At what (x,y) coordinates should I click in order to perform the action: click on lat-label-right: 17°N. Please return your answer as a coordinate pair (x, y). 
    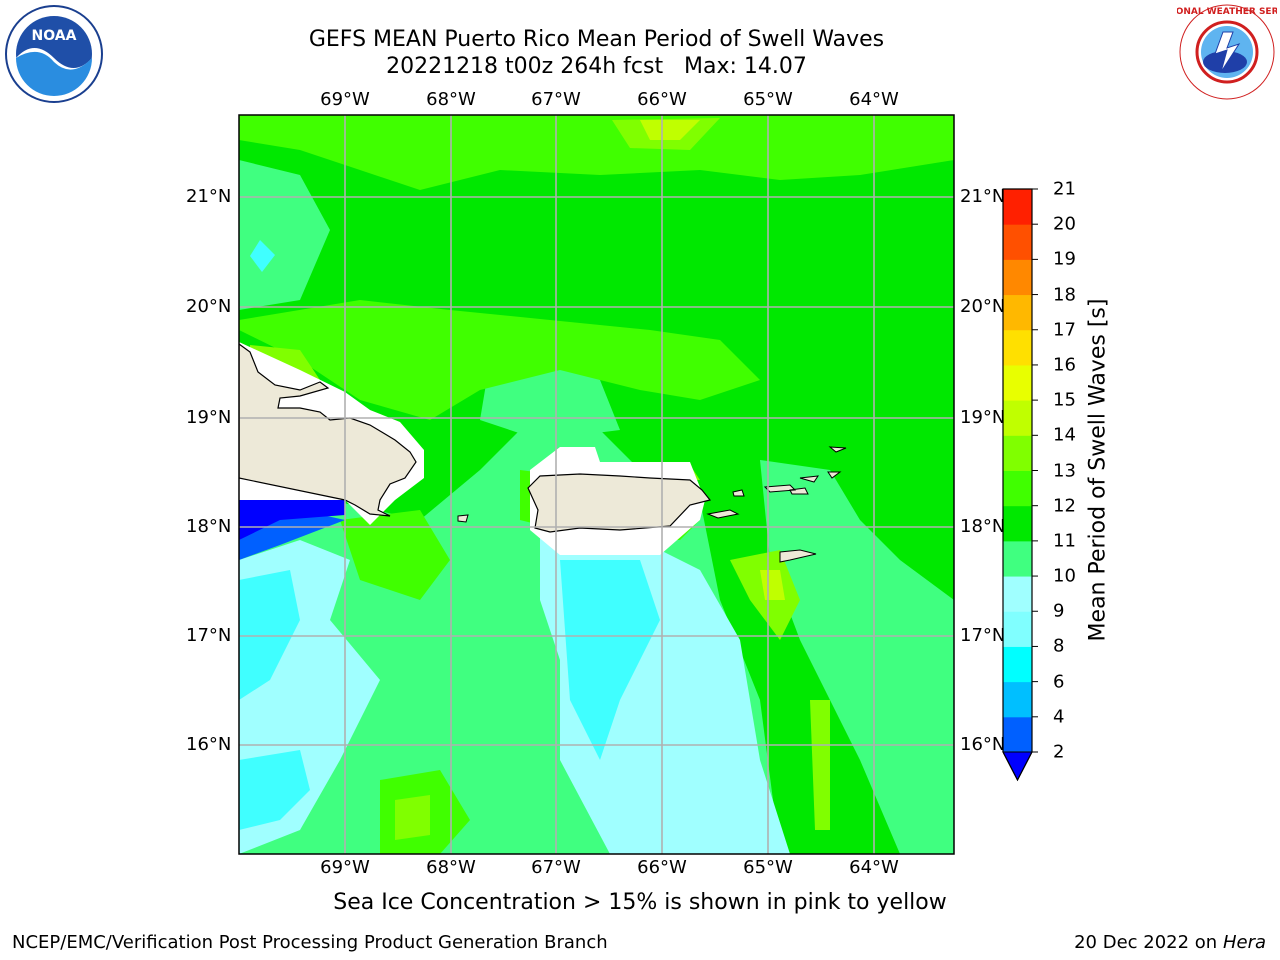
    Looking at the image, I should click on (983, 635).